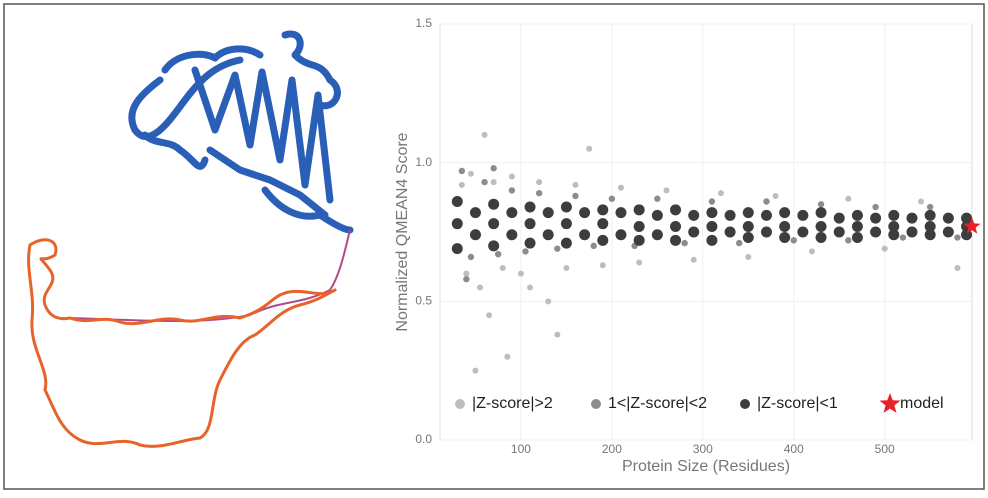 The height and width of the screenshot is (498, 988). I want to click on legend-label: |Z-score|<1, so click(797, 403).